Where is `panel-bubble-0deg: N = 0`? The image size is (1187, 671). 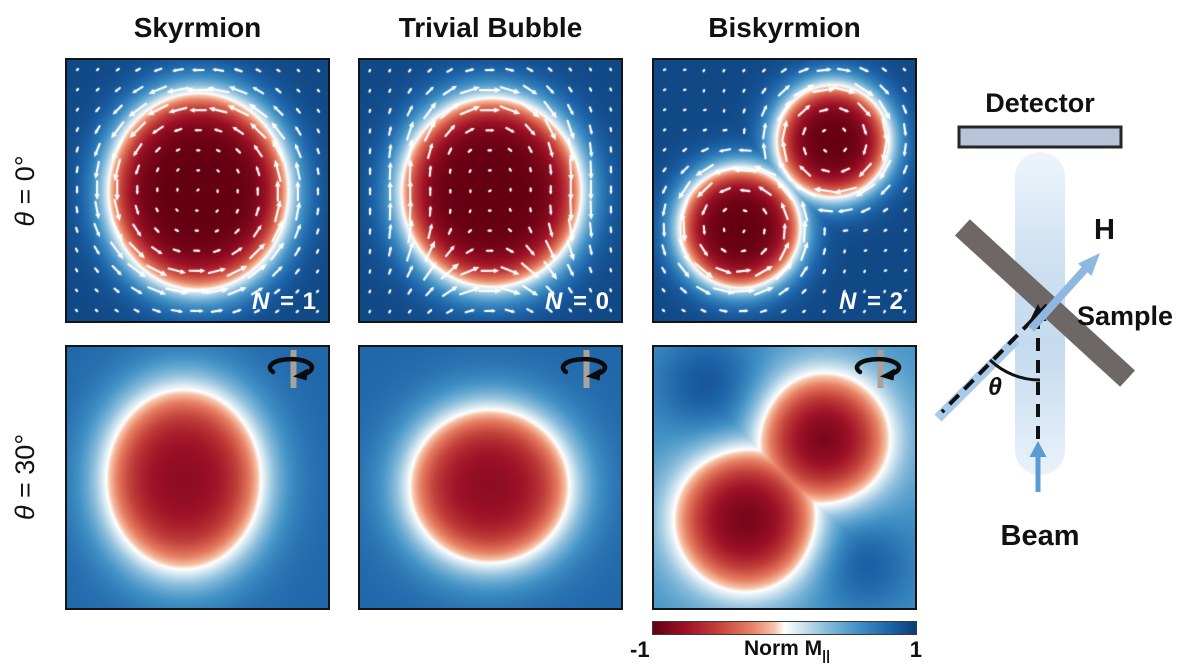 panel-bubble-0deg: N = 0 is located at coordinates (490, 190).